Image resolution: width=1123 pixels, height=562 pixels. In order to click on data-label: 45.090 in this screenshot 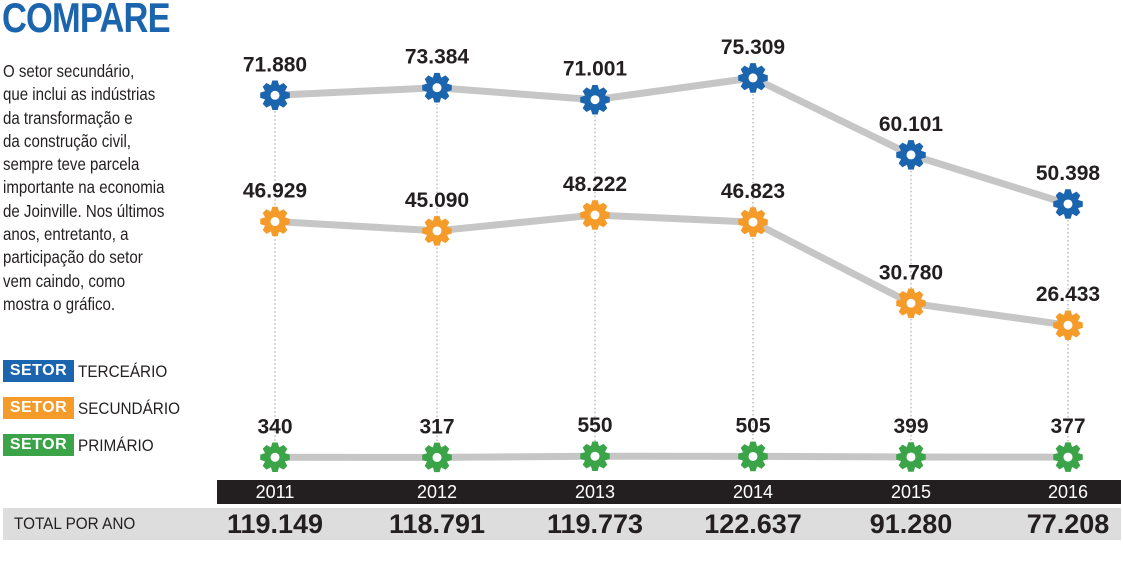, I will do `click(437, 200)`.